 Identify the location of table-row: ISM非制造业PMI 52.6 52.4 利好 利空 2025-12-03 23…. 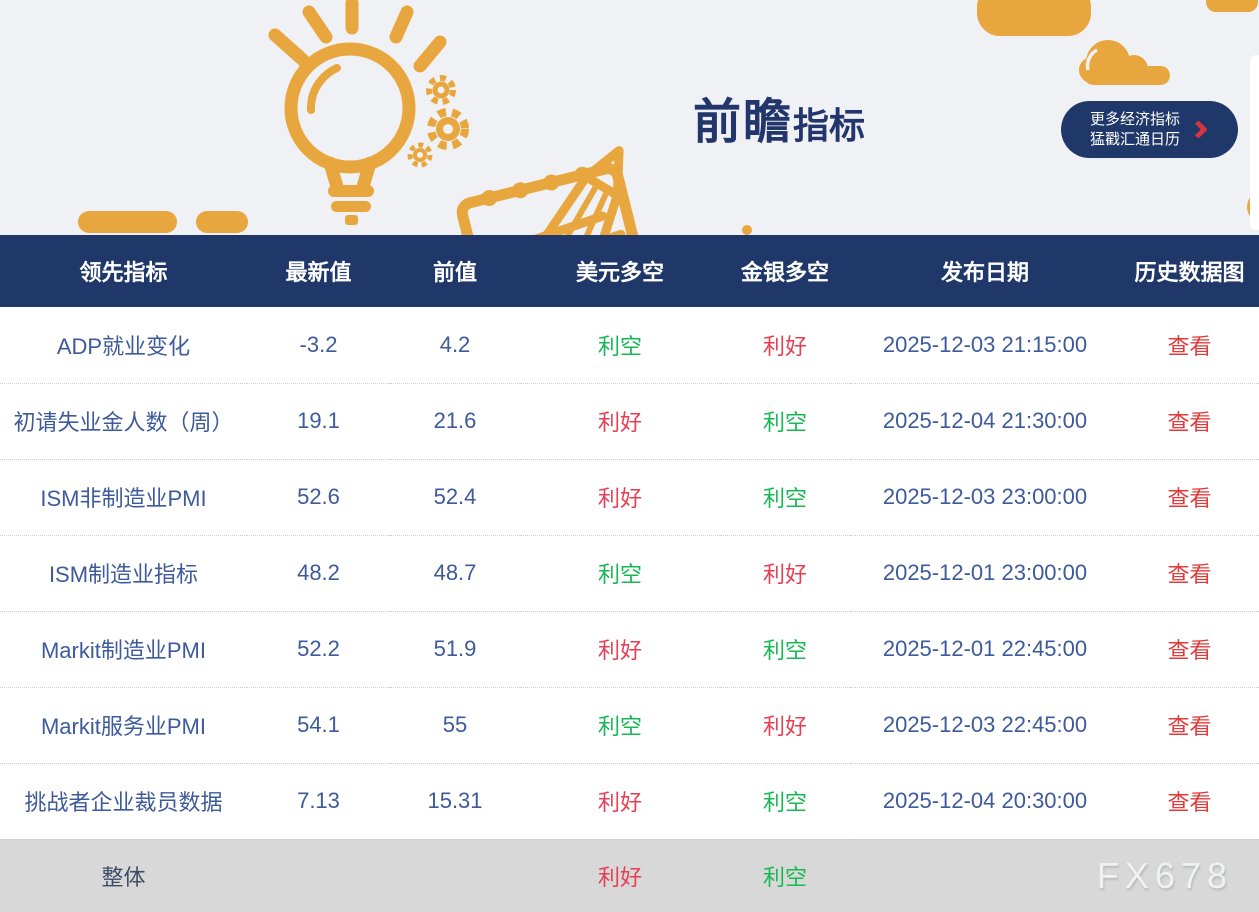
(629, 497).